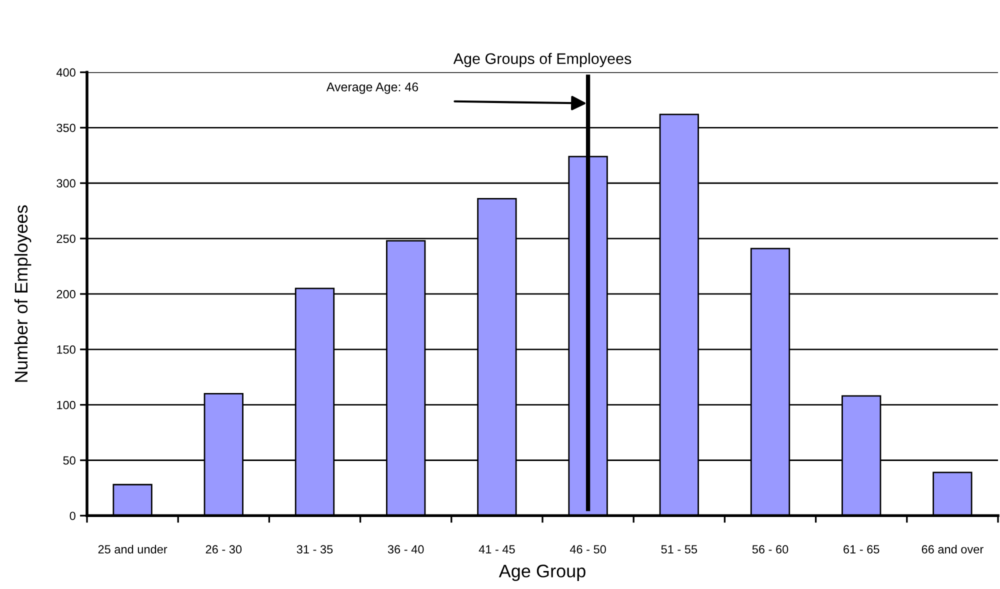 Image resolution: width=1000 pixels, height=589 pixels. Describe the element at coordinates (66, 183) in the screenshot. I see `y-tick-label: 300` at that location.